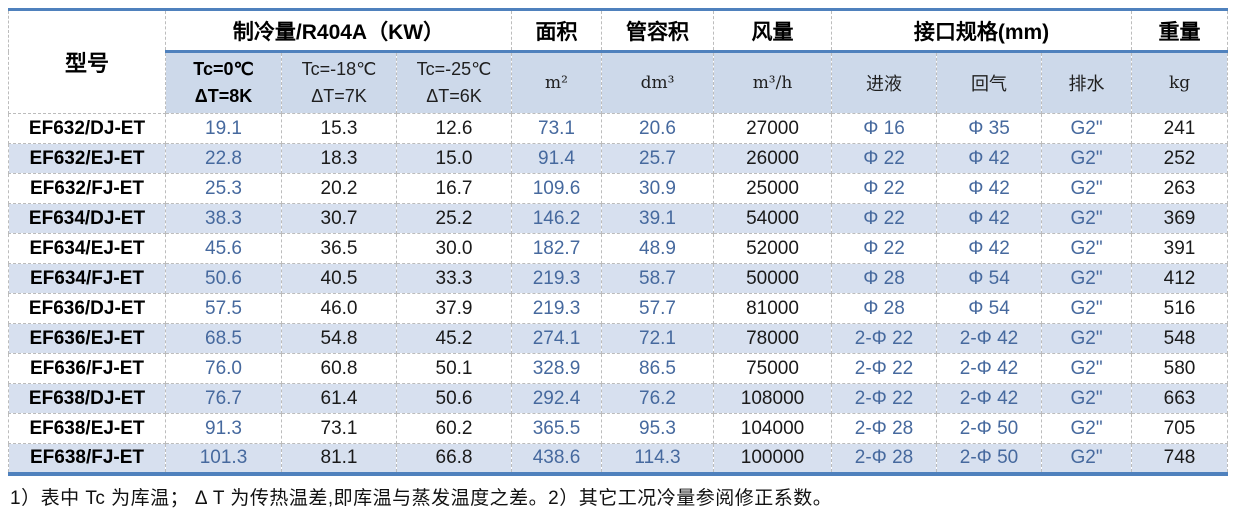 This screenshot has height=511, width=1235. Describe the element at coordinates (339, 459) in the screenshot. I see `cooling-tc18-cell: 81.1` at that location.